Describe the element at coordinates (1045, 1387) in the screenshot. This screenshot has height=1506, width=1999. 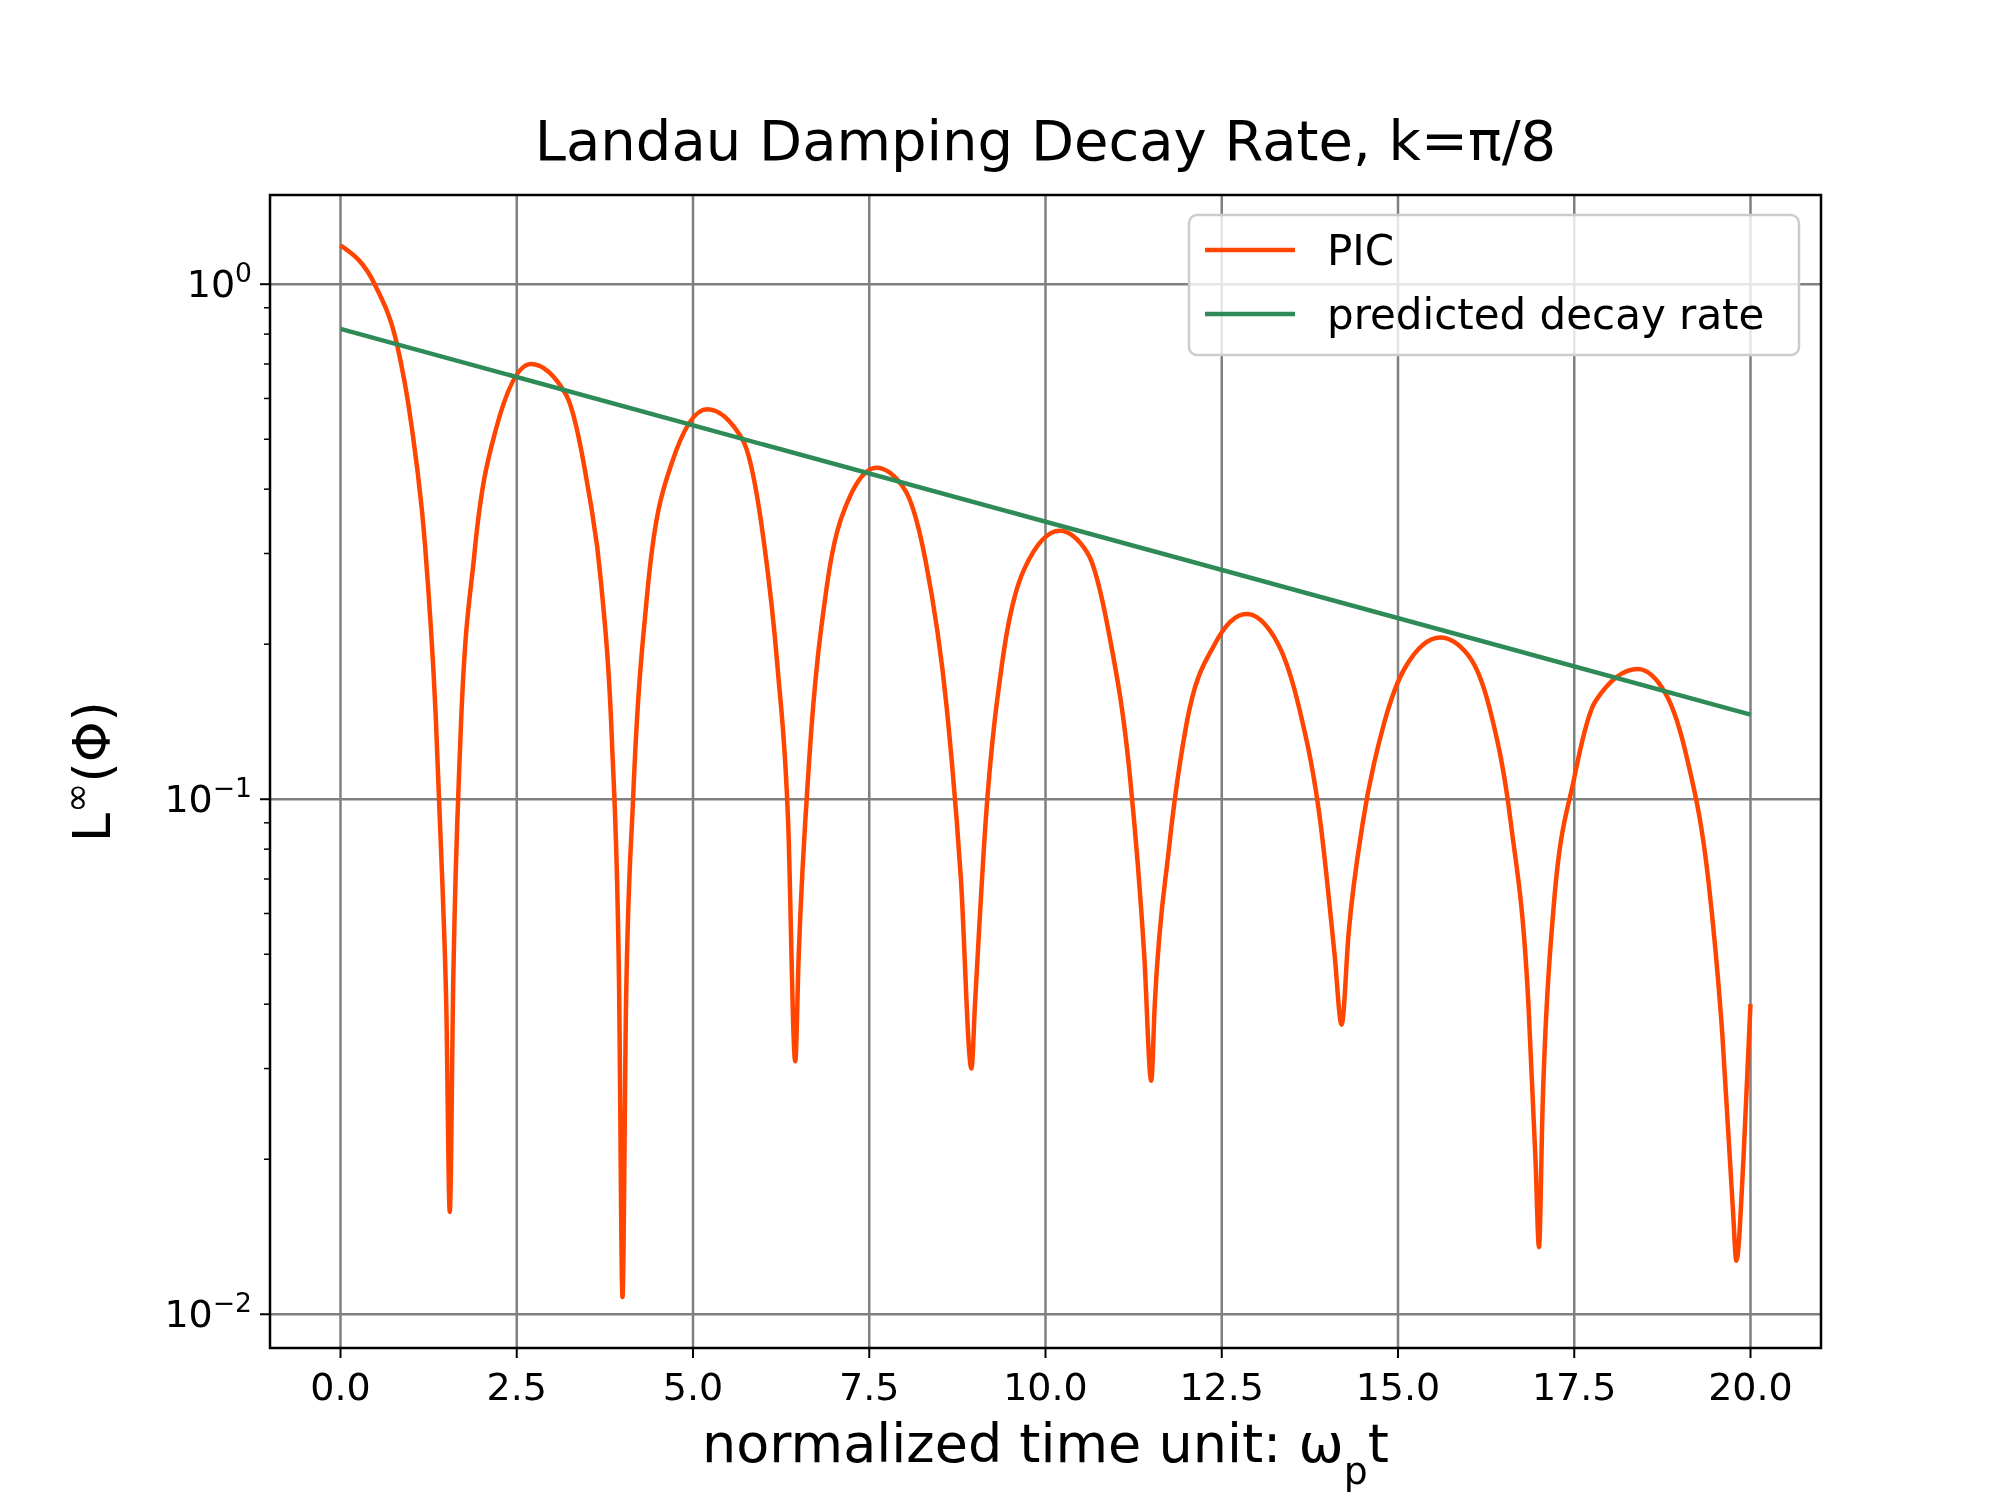
I see `x-tick-label: 10.0` at that location.